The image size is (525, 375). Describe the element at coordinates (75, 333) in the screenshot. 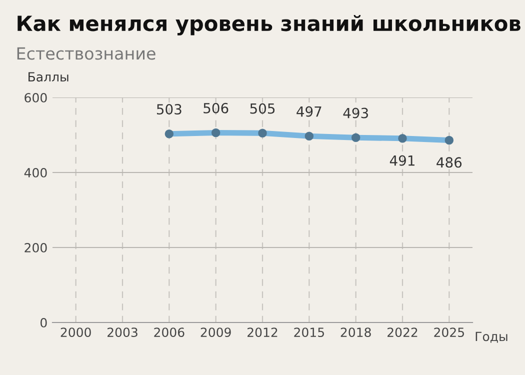

I see `x-tick-label: 2000` at that location.